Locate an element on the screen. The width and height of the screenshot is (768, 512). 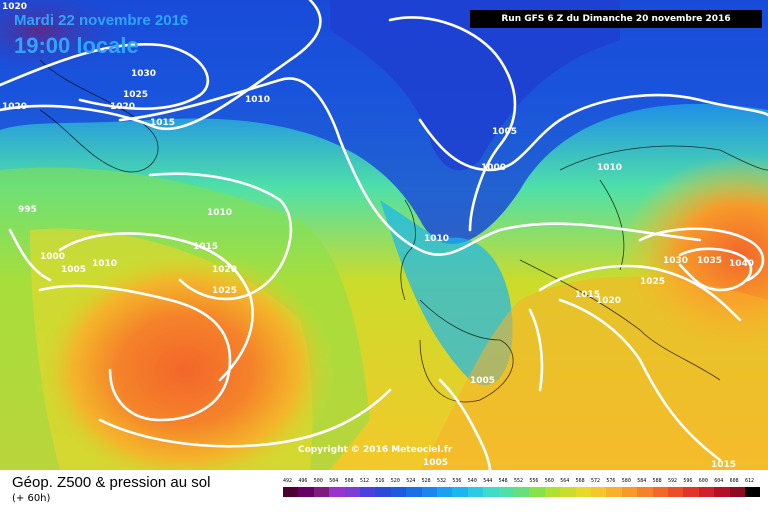
scale-label: 608 is located at coordinates (734, 481).